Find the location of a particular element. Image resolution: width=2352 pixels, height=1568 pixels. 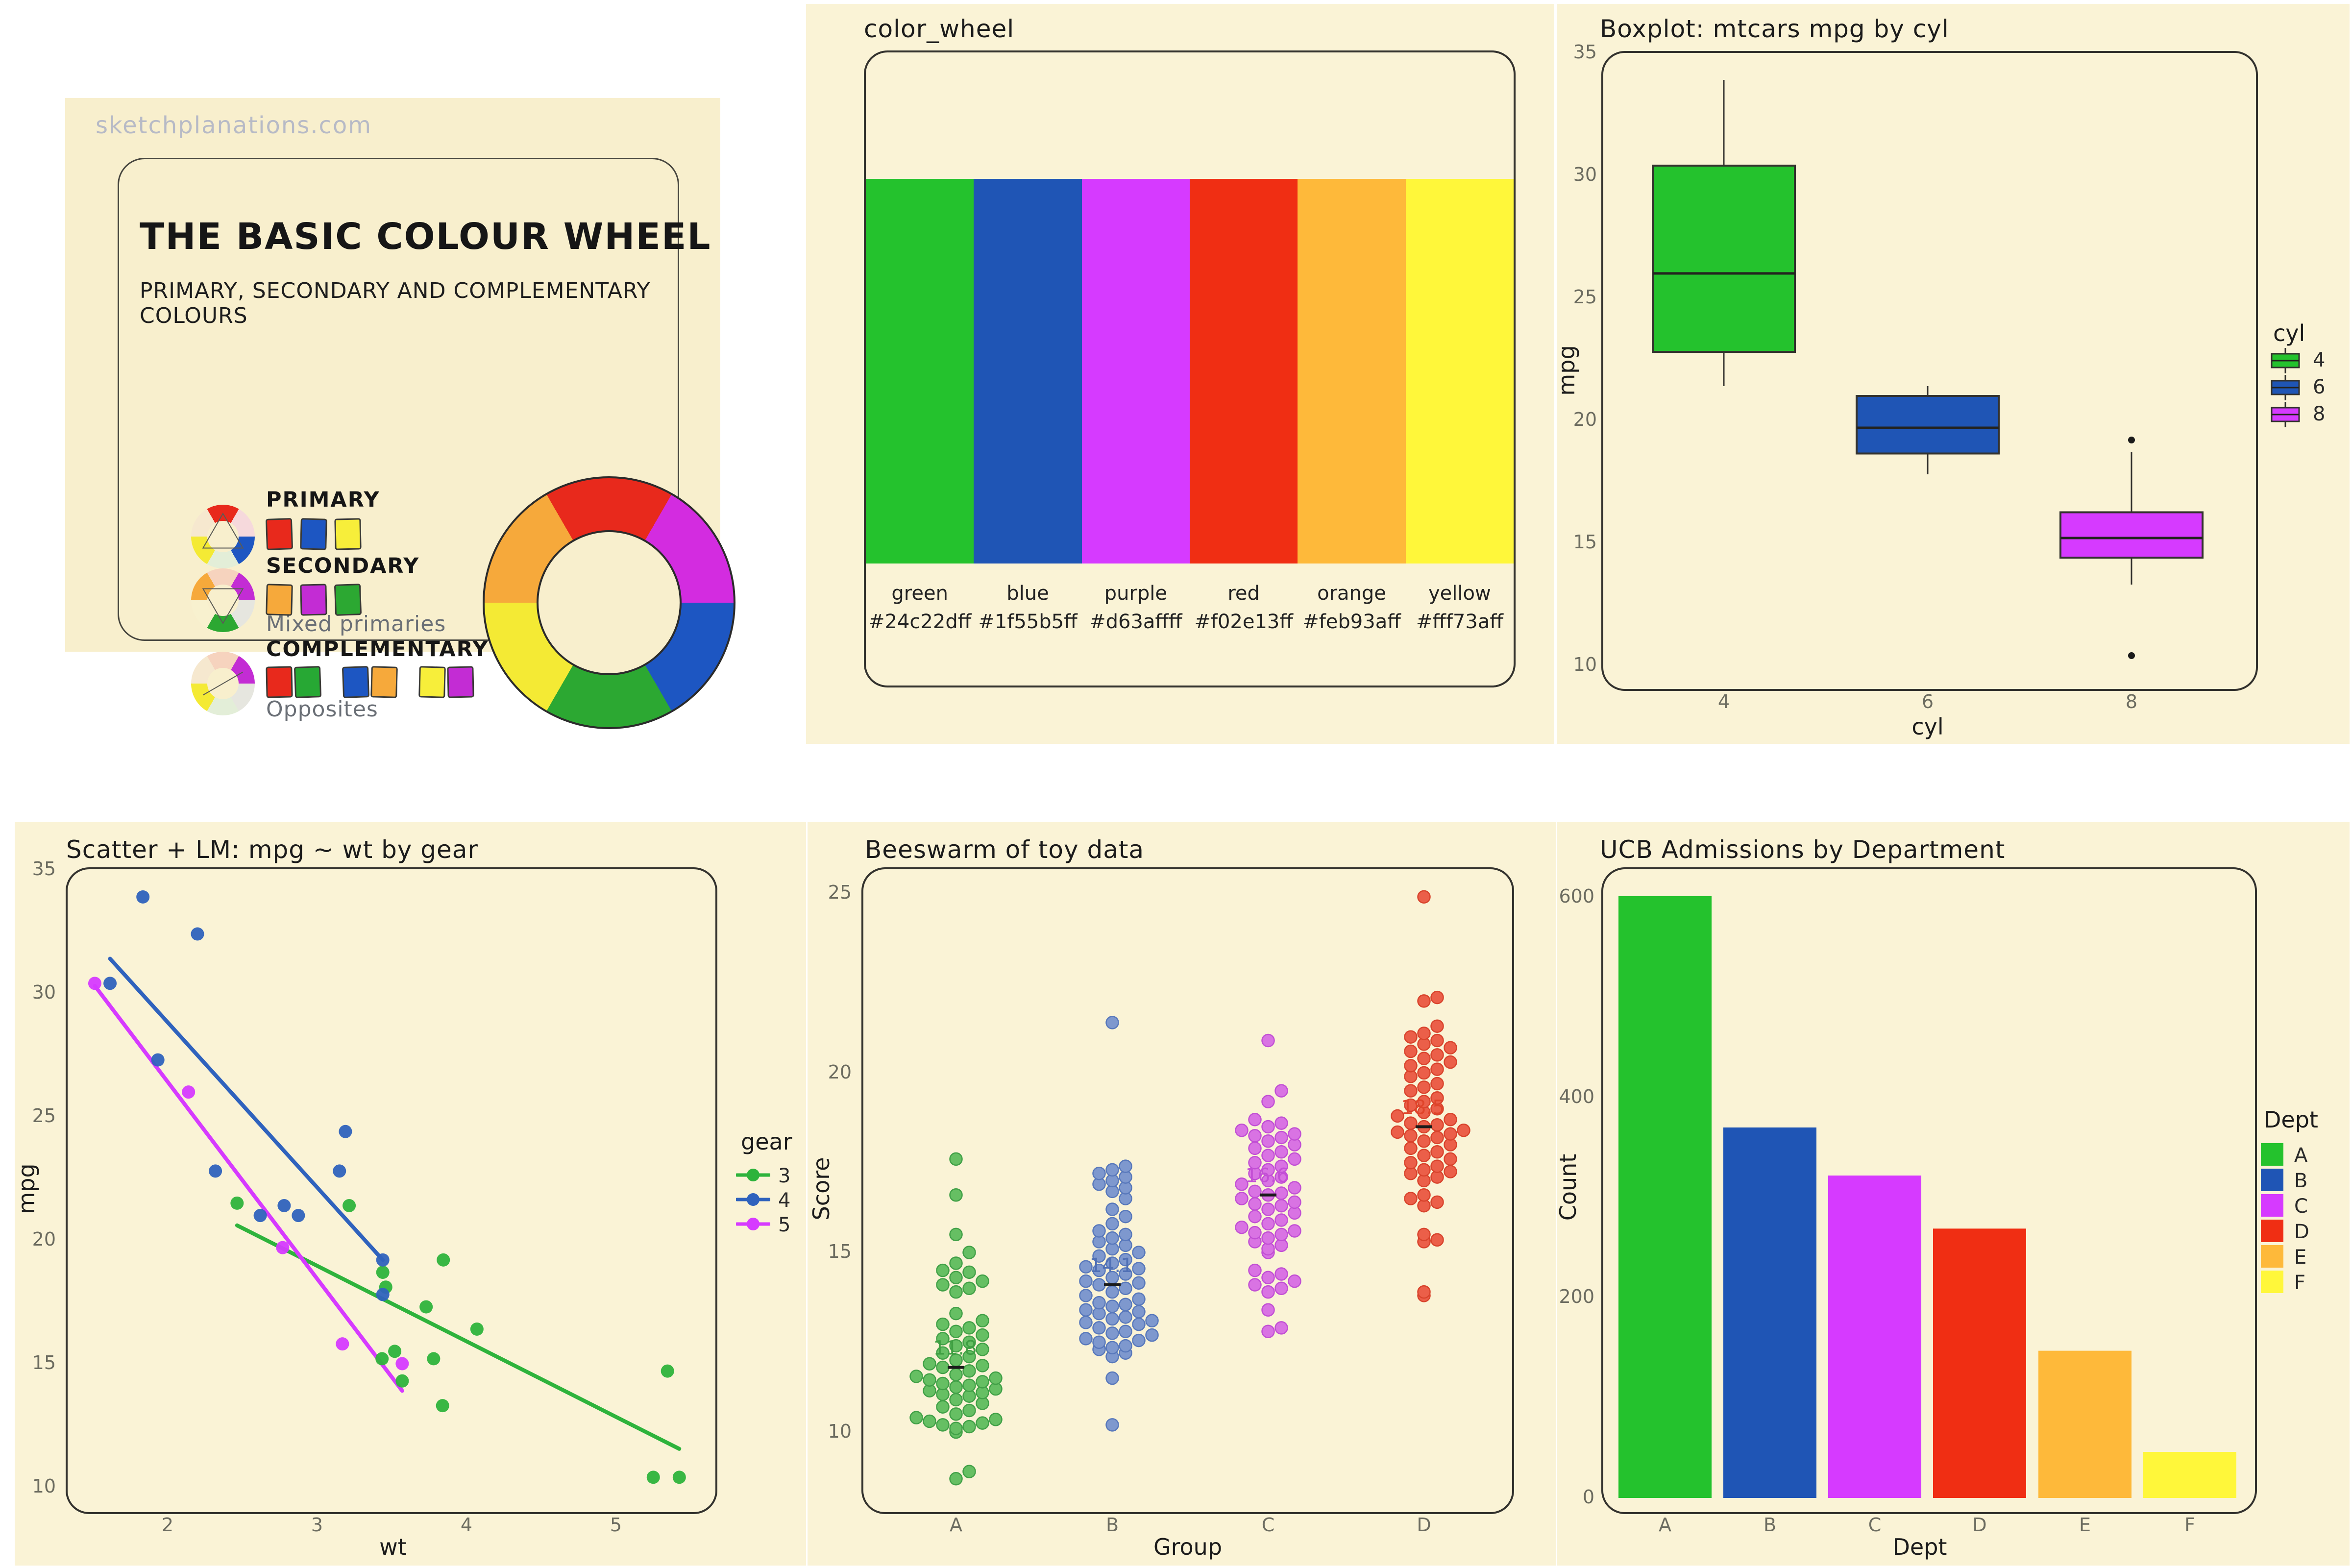

legend-title: cyl is located at coordinates (2289, 333).